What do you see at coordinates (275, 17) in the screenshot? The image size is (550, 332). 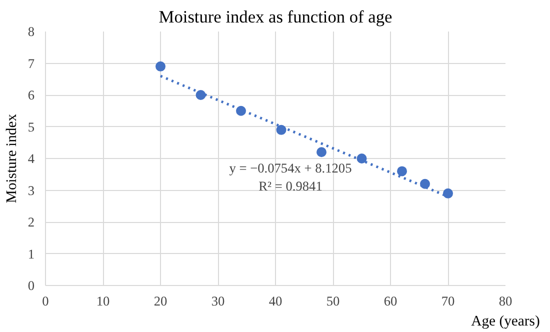 I see `chart-title: Moisture index as function of age` at bounding box center [275, 17].